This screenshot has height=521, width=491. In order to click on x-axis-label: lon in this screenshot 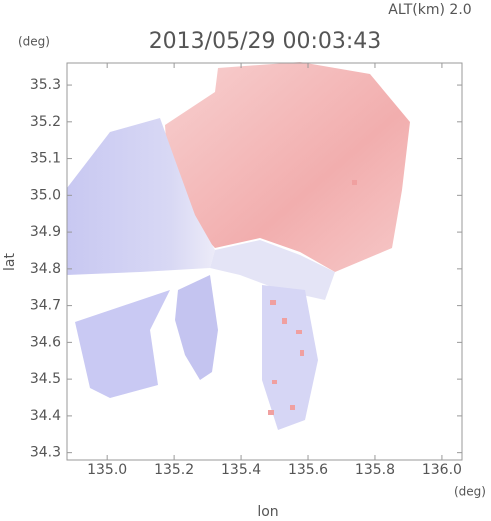, I will do `click(267, 512)`.